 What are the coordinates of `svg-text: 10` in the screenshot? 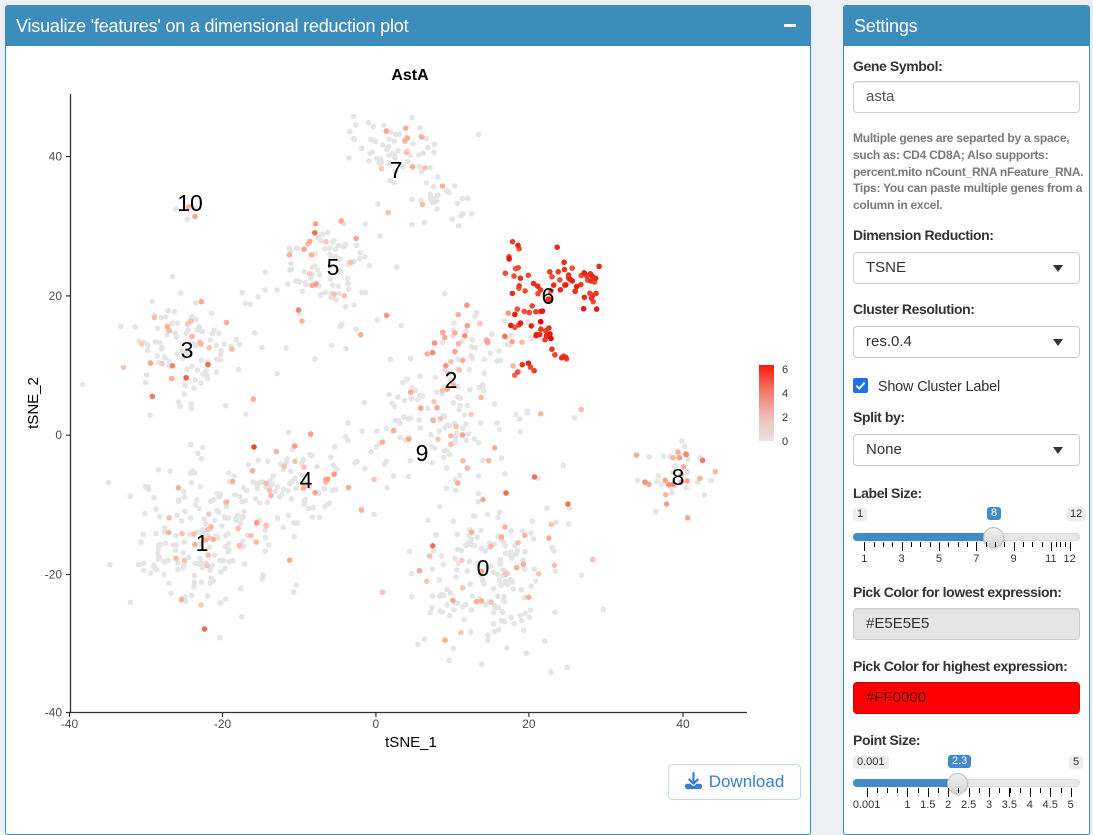 It's located at (190, 203).